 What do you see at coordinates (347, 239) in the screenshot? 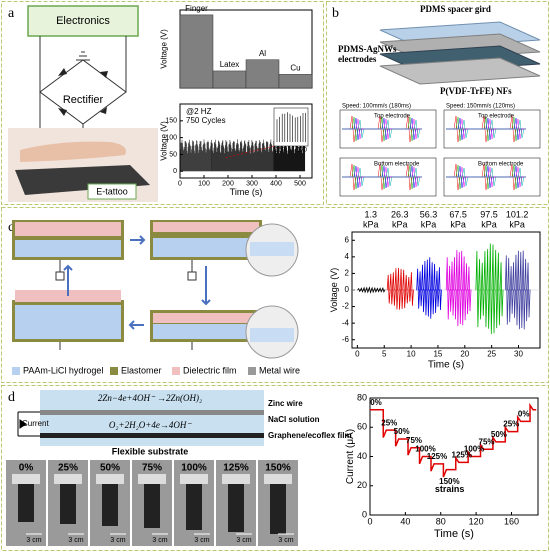
I see `y-tick-label: 6` at bounding box center [347, 239].